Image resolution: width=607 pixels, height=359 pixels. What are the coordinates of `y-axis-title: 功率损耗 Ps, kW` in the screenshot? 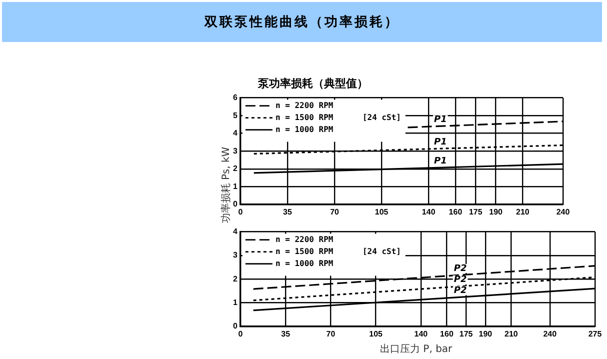 It's located at (226, 186).